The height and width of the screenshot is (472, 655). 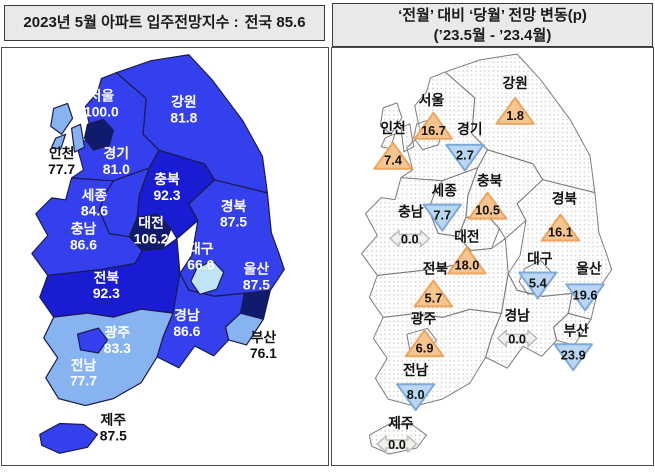 I want to click on value-gyeonggi: 2.7, so click(x=465, y=155).